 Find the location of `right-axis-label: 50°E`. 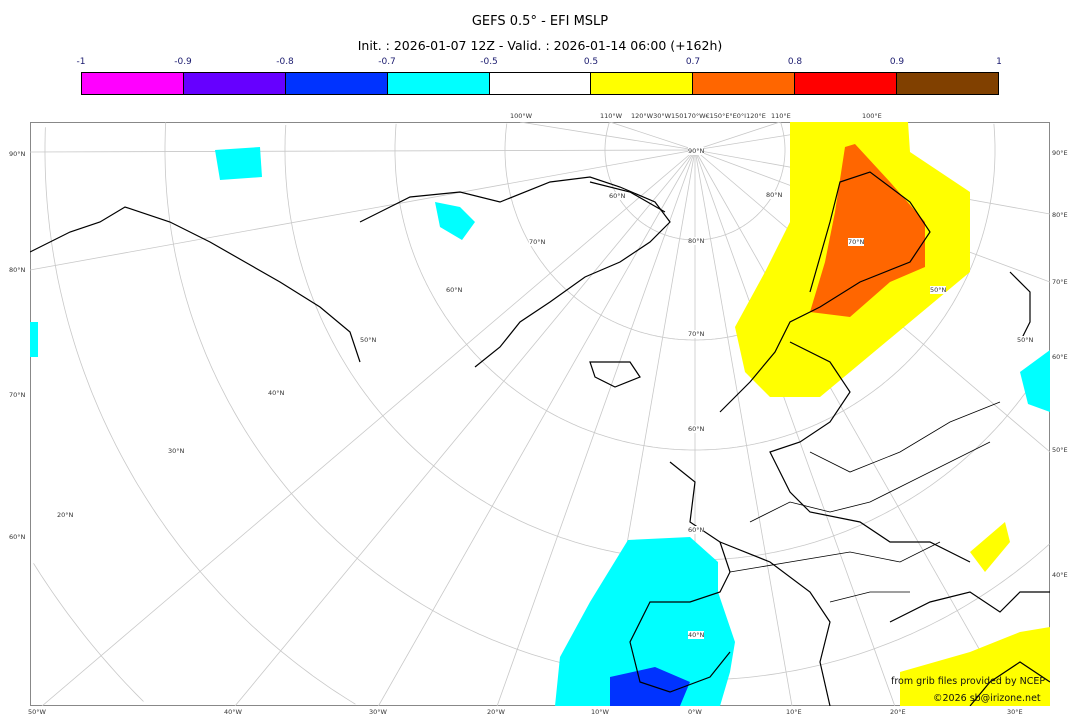

right-axis-label: 50°E is located at coordinates (1060, 450).